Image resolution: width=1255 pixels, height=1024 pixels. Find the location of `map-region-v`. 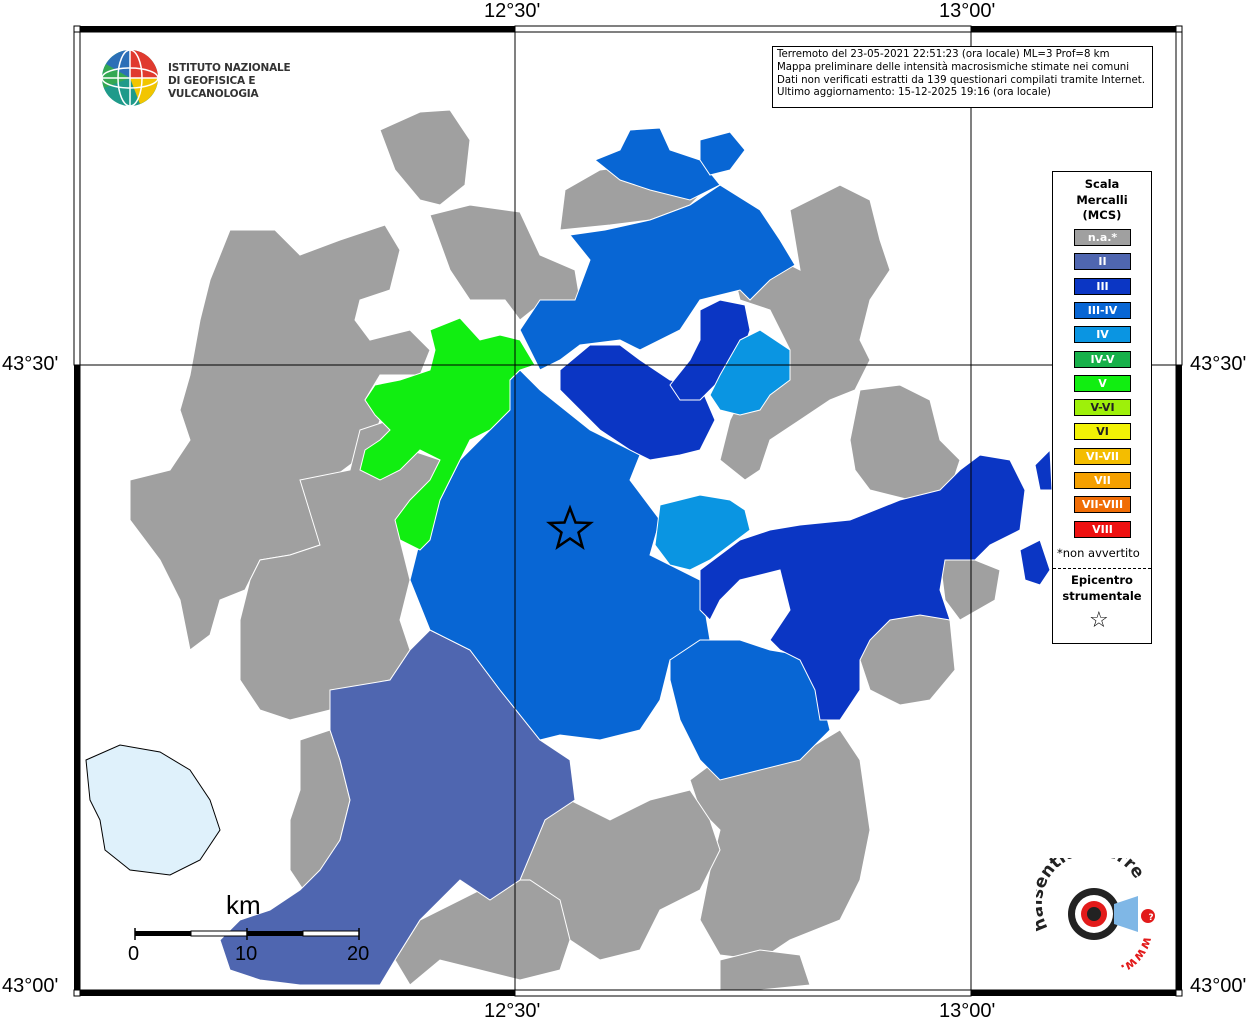

map-region-v is located at coordinates (447, 434).